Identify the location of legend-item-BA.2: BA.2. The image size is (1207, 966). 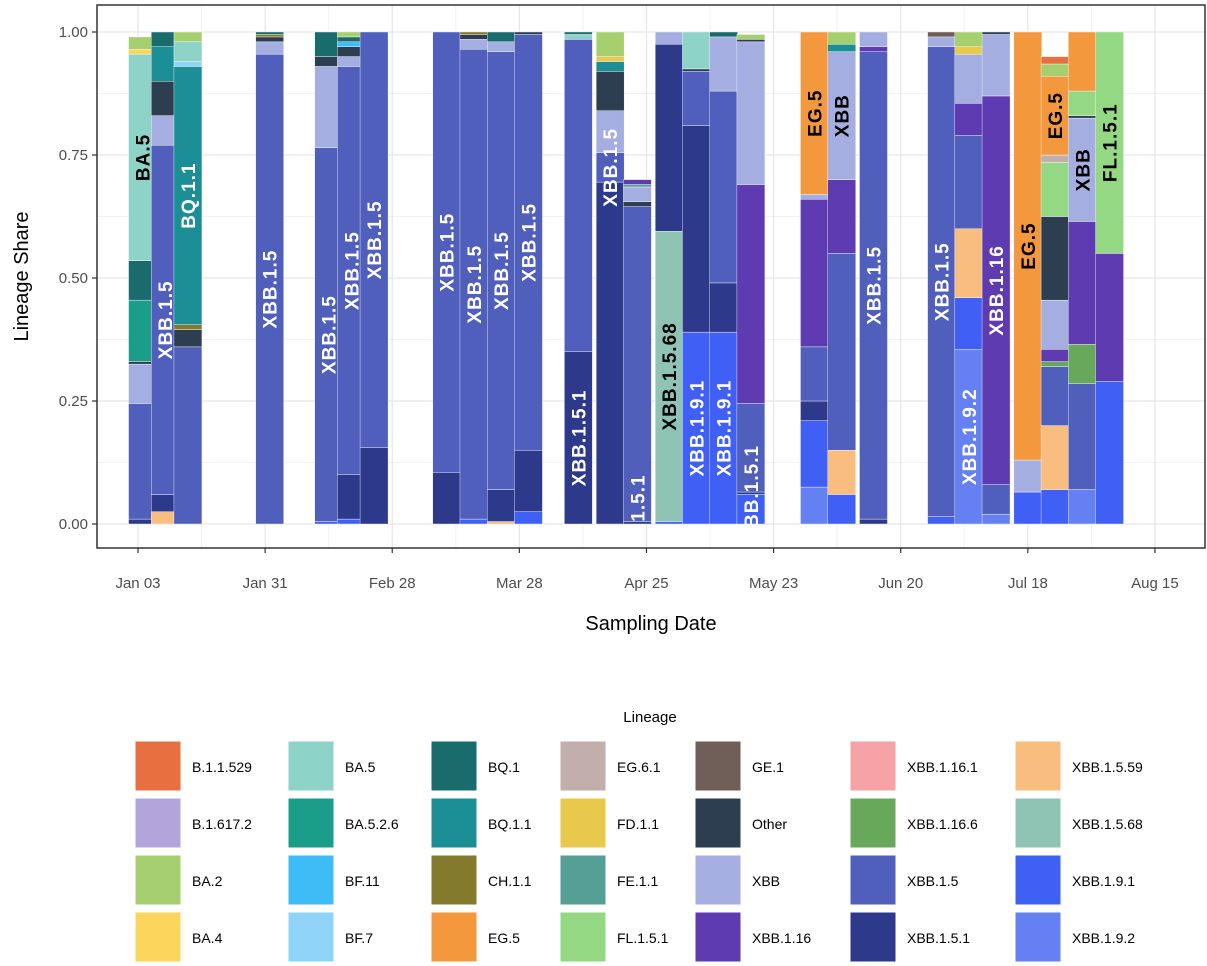
(178, 880).